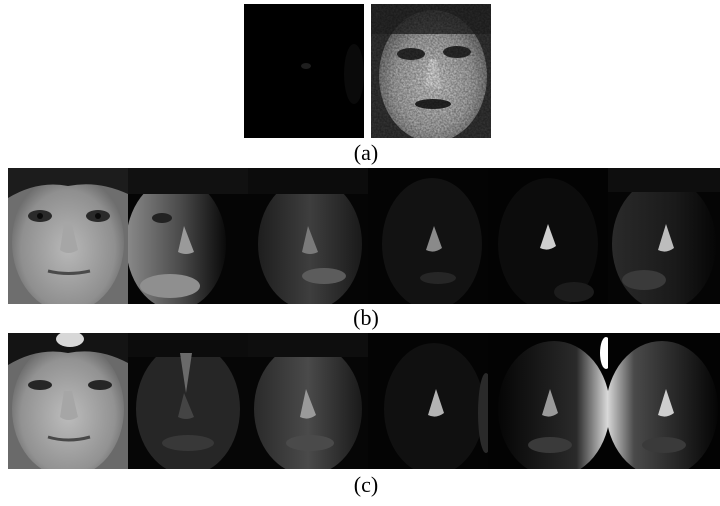 This screenshot has height=506, width=720. I want to click on face-image-b2, so click(188, 236).